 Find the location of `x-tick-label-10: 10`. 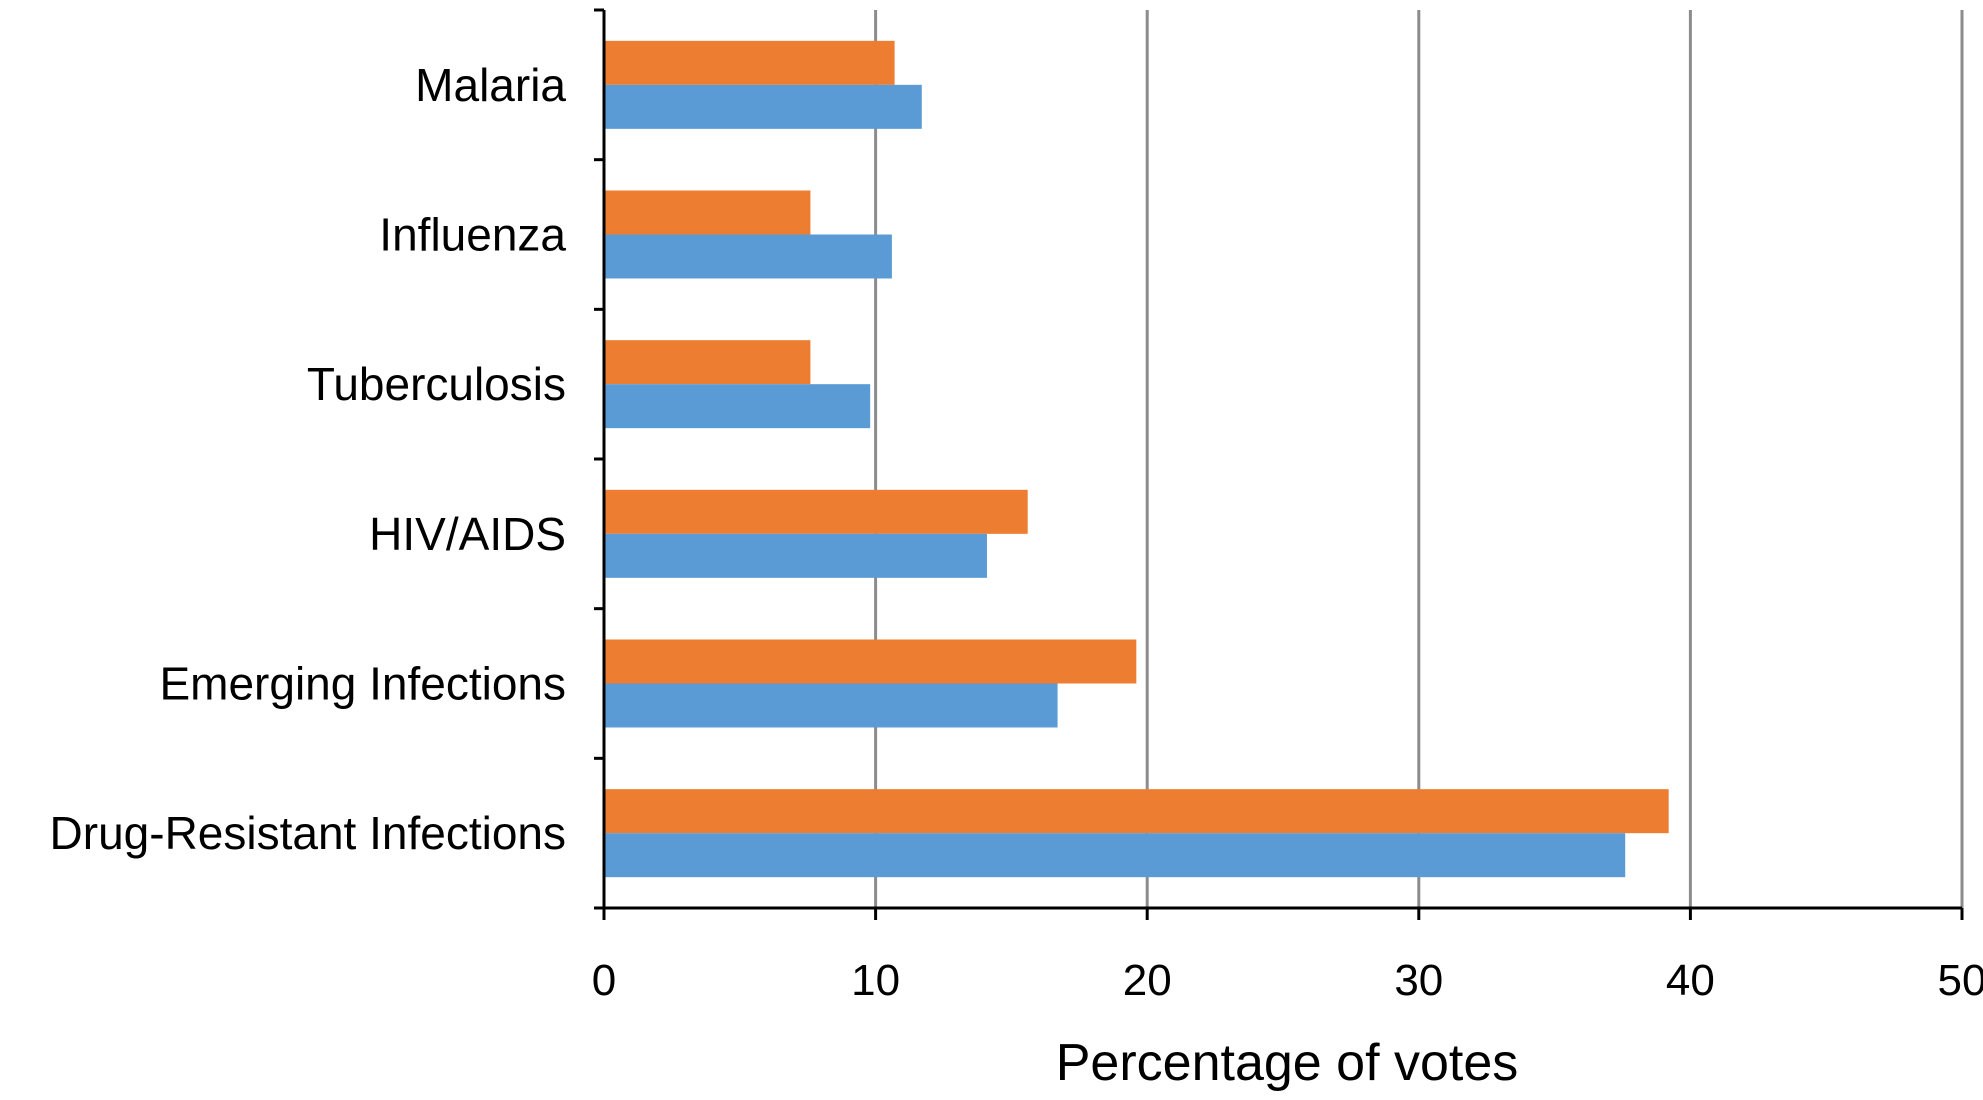

x-tick-label-10: 10 is located at coordinates (875, 980).